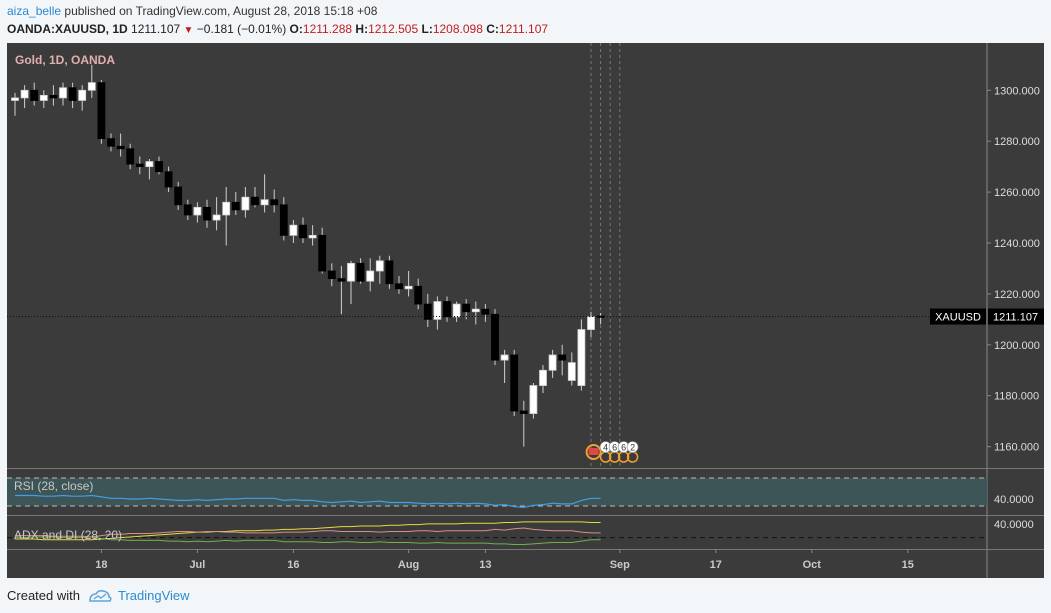 The image size is (1051, 613). Describe the element at coordinates (1017, 295) in the screenshot. I see `price-tick-label: 1220.000` at that location.